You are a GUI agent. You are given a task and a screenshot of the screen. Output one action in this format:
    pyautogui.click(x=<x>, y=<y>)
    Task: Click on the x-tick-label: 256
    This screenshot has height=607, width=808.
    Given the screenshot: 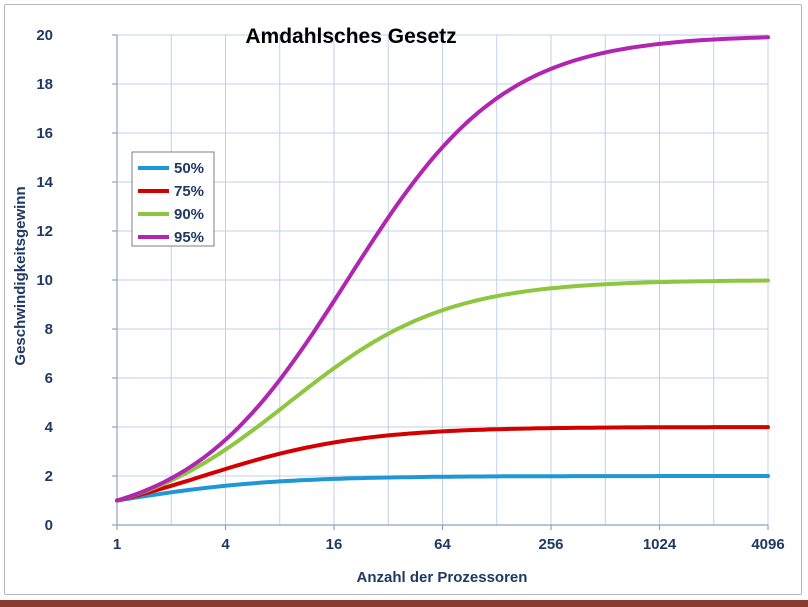 What is the action you would take?
    pyautogui.click(x=550, y=544)
    